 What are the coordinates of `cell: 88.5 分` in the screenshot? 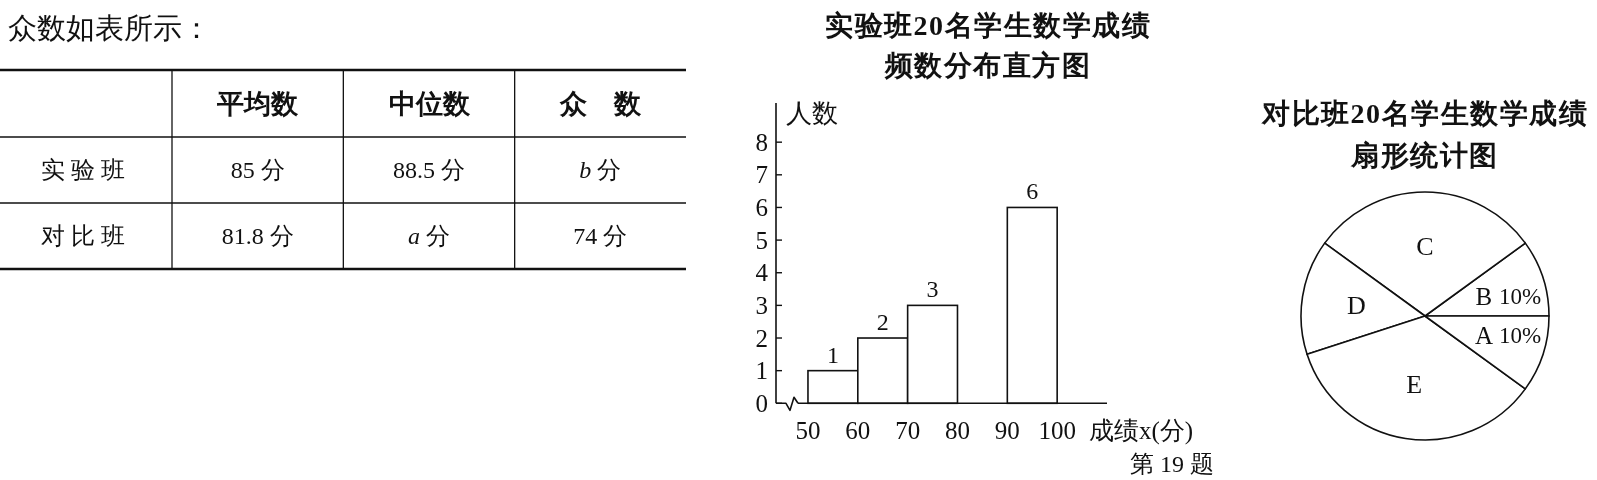 It's located at (429, 170).